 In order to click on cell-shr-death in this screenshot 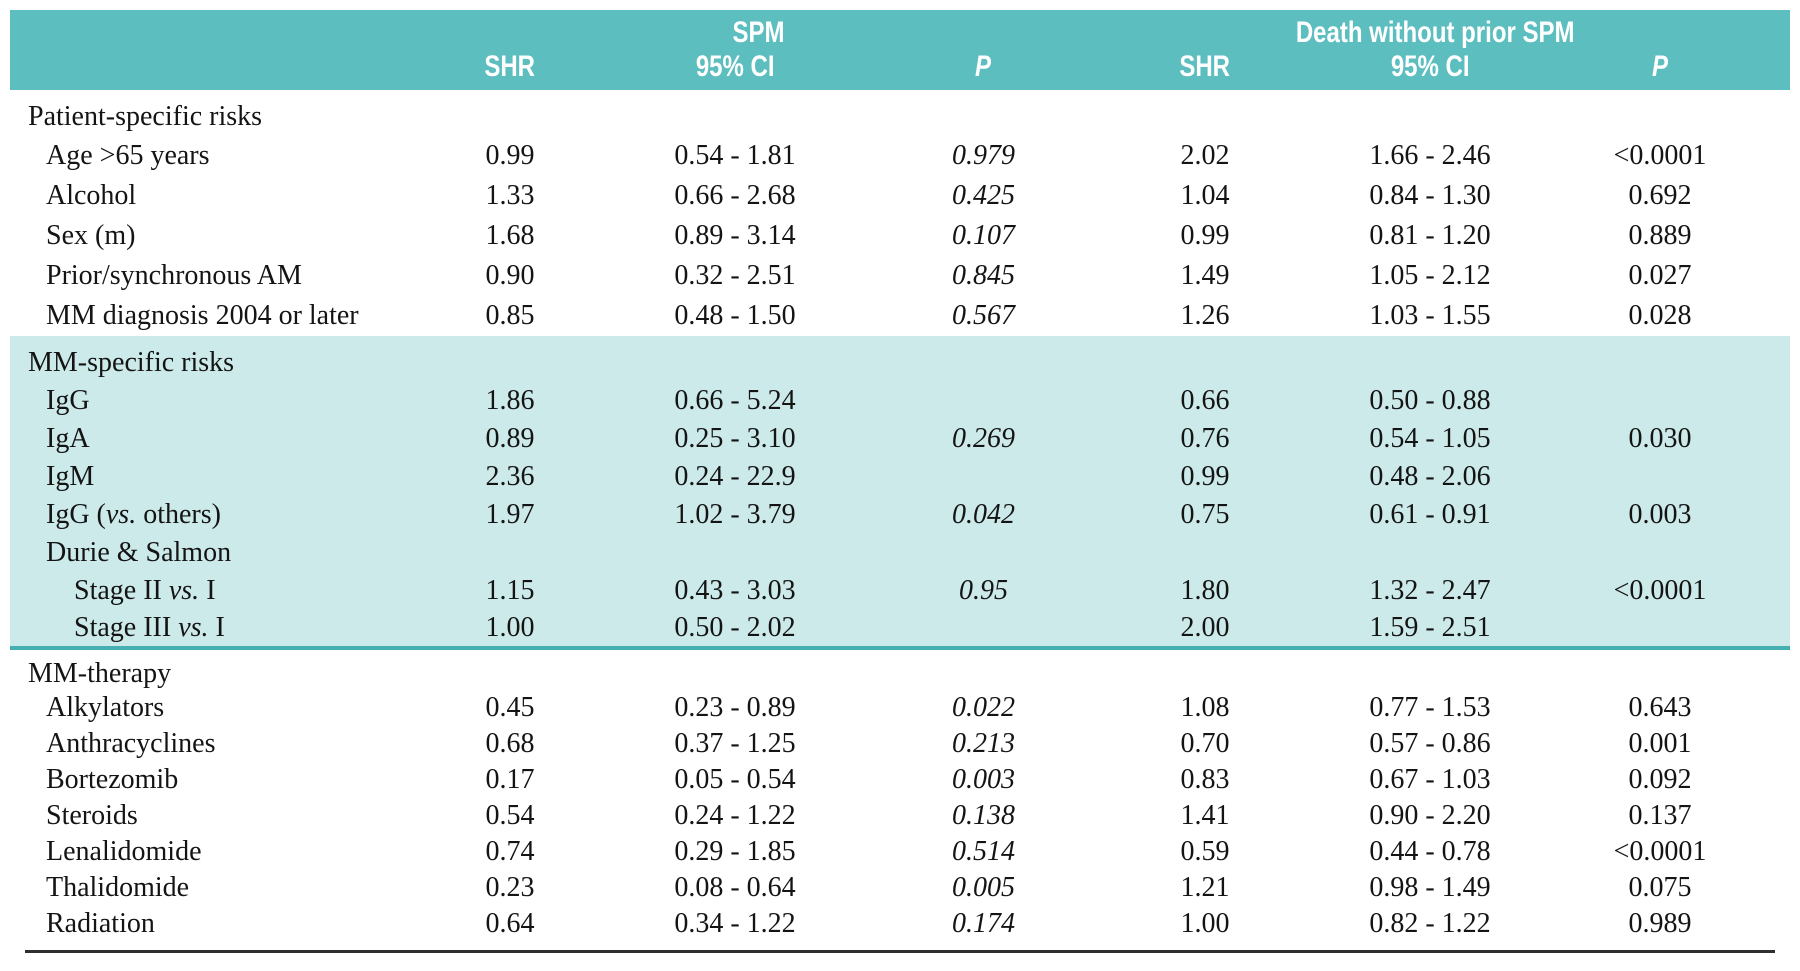, I will do `click(1205, 553)`.